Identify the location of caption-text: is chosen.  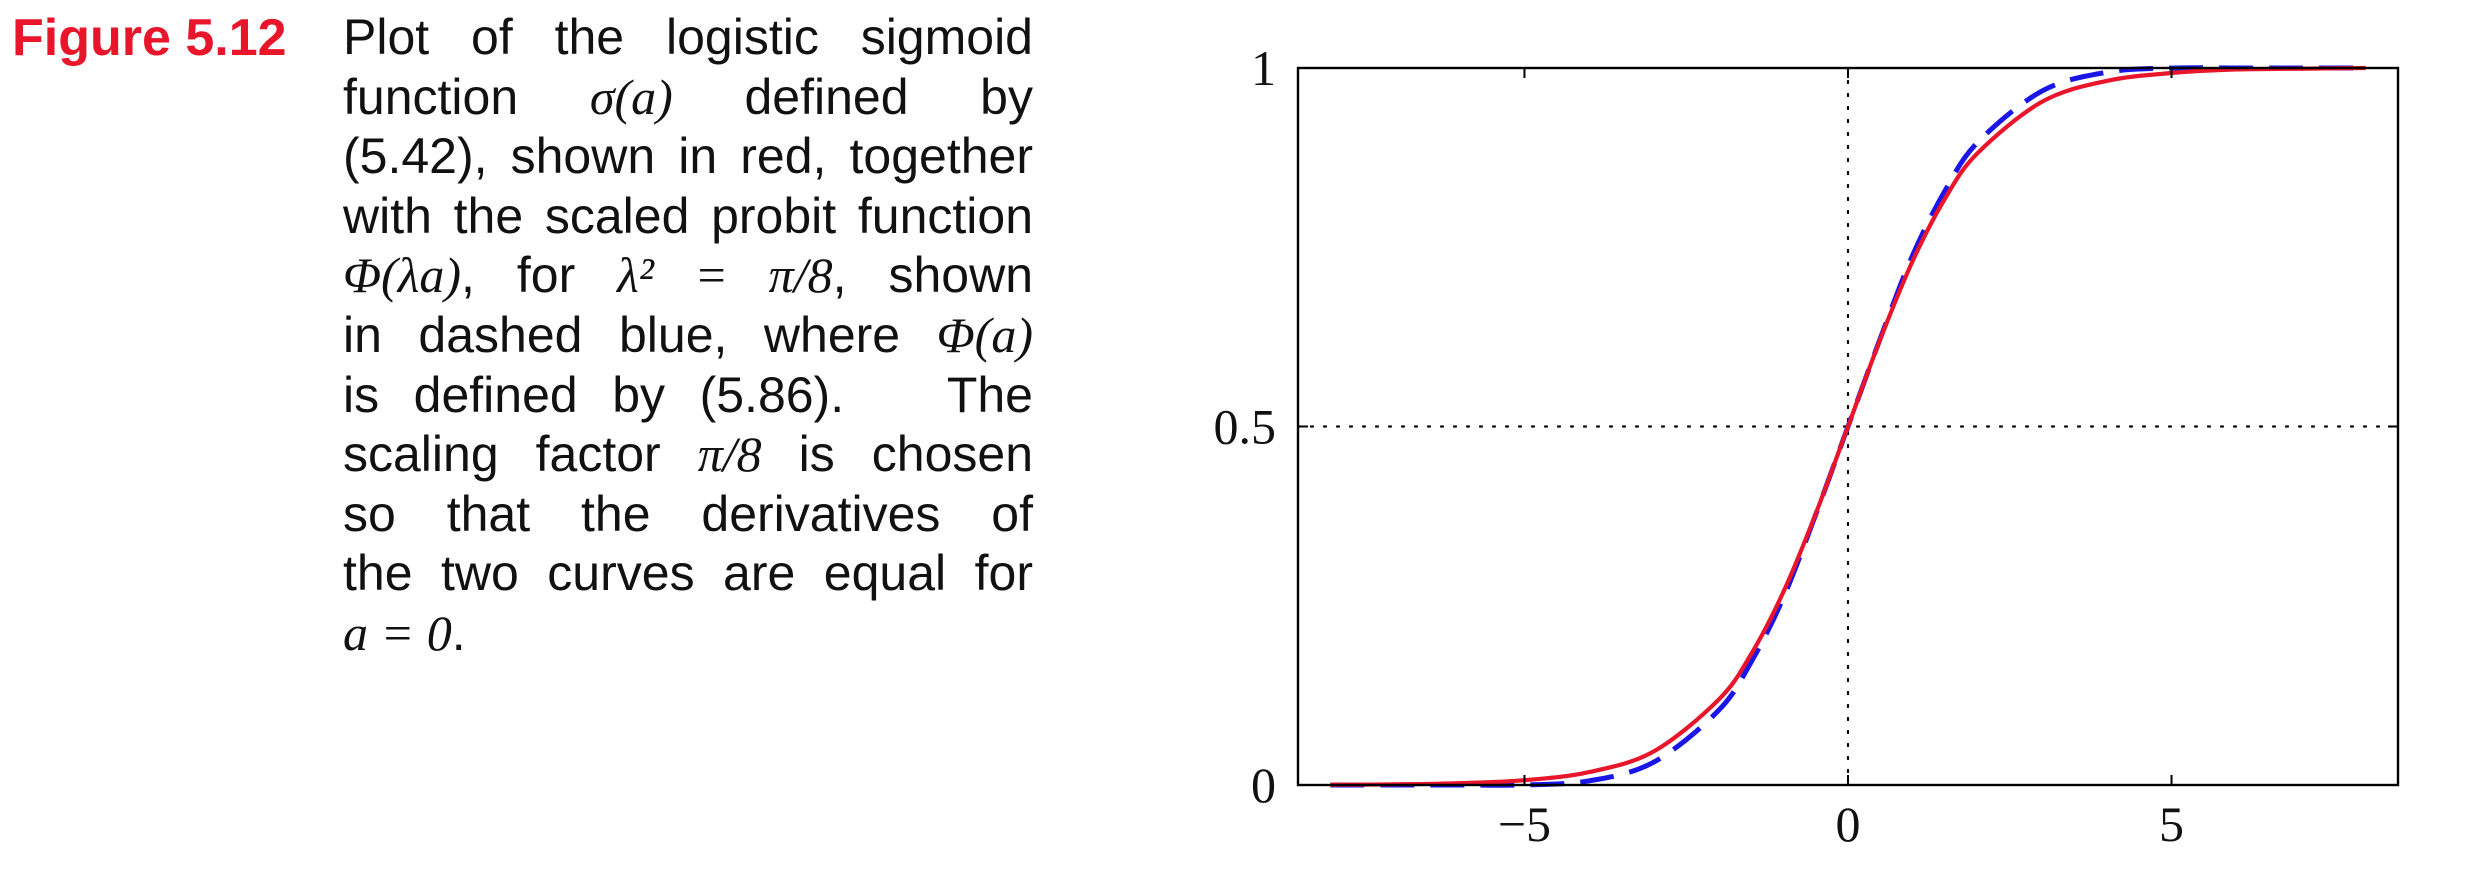
(897, 454).